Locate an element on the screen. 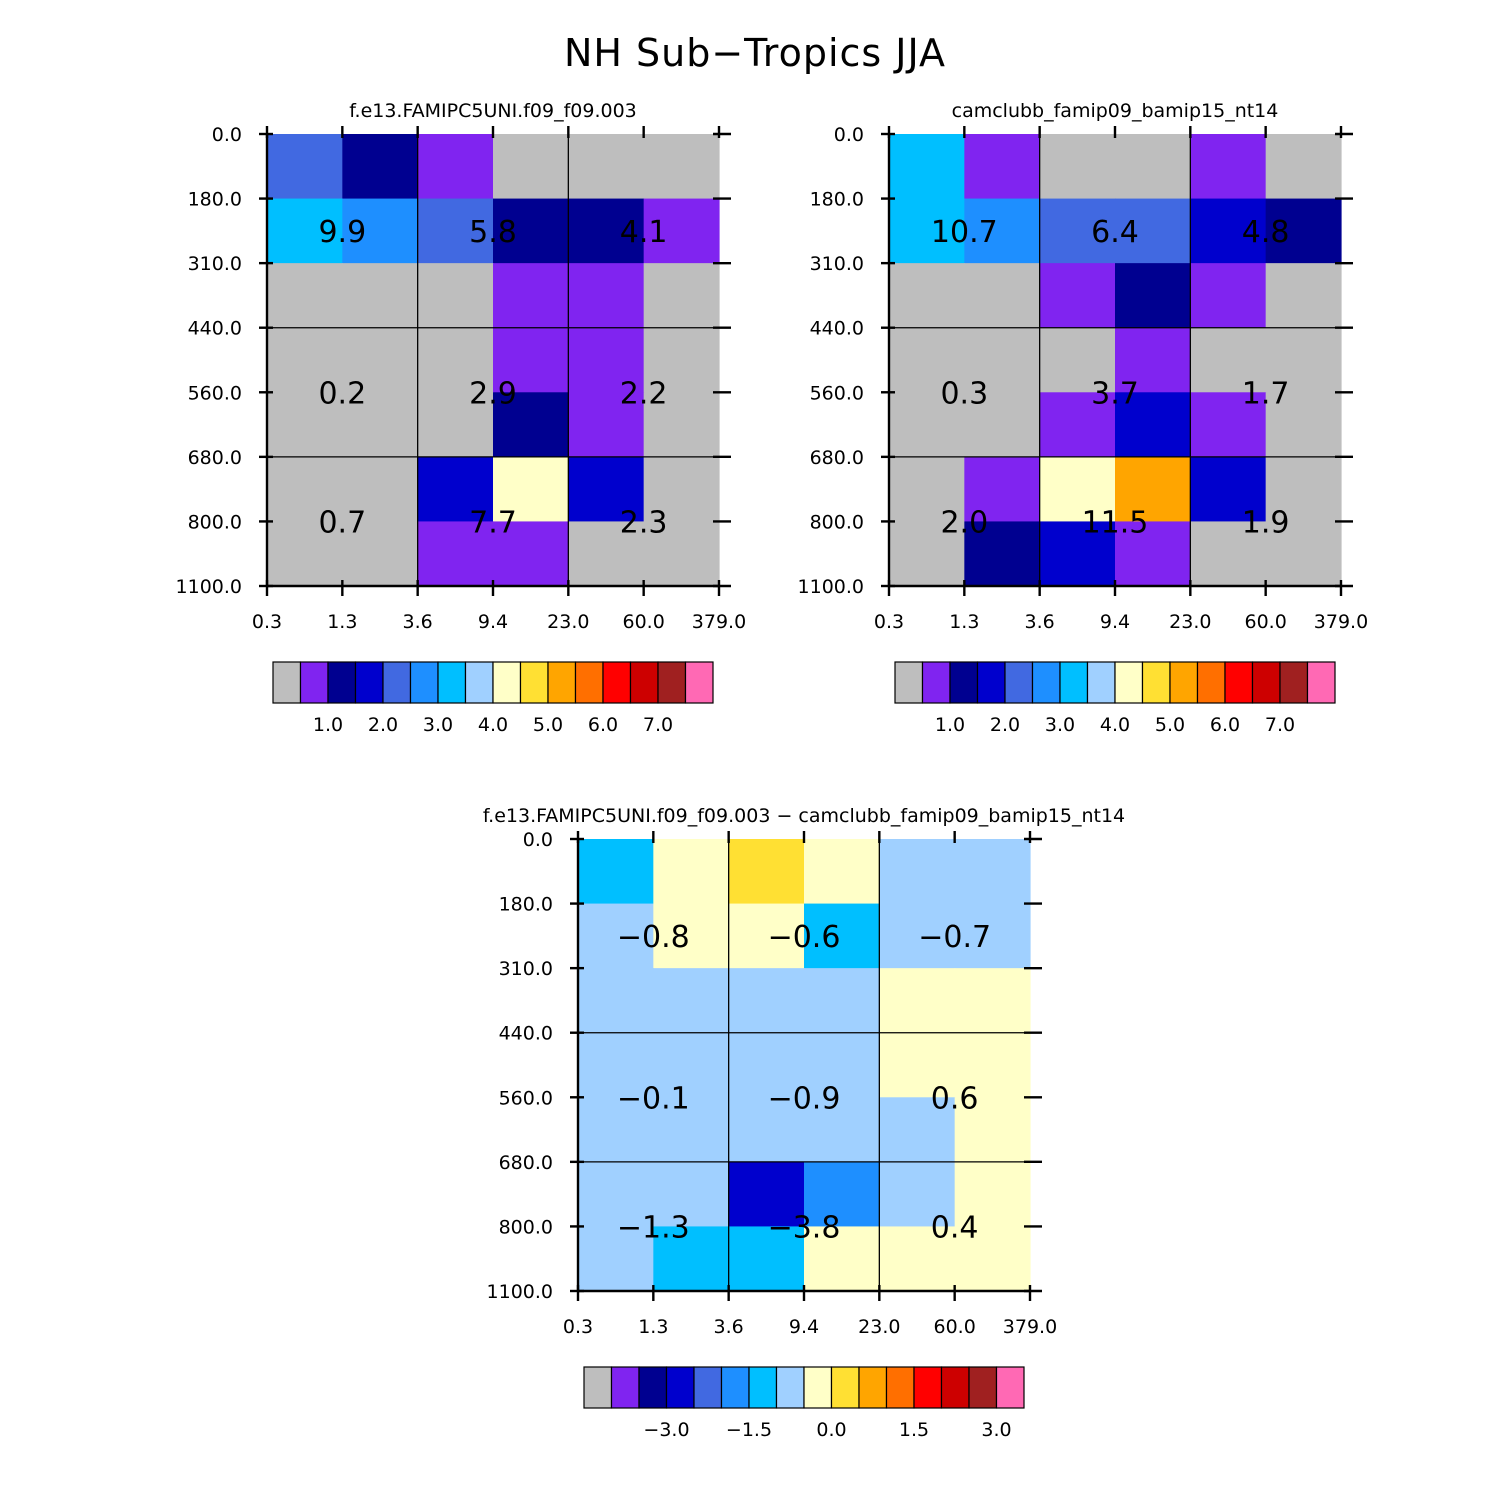 This screenshot has height=1510, width=1510. x-tick-label: 9.4 is located at coordinates (1115, 622).